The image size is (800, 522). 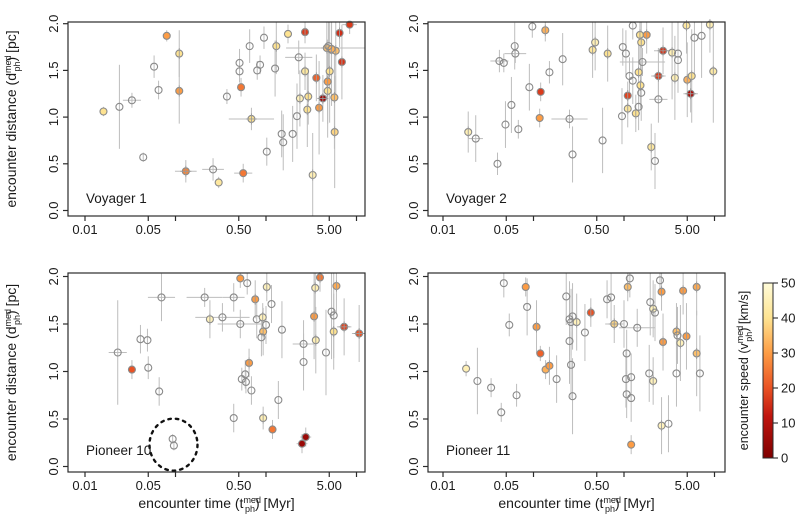 I want to click on annotation-dotted-circle, so click(x=173, y=444).